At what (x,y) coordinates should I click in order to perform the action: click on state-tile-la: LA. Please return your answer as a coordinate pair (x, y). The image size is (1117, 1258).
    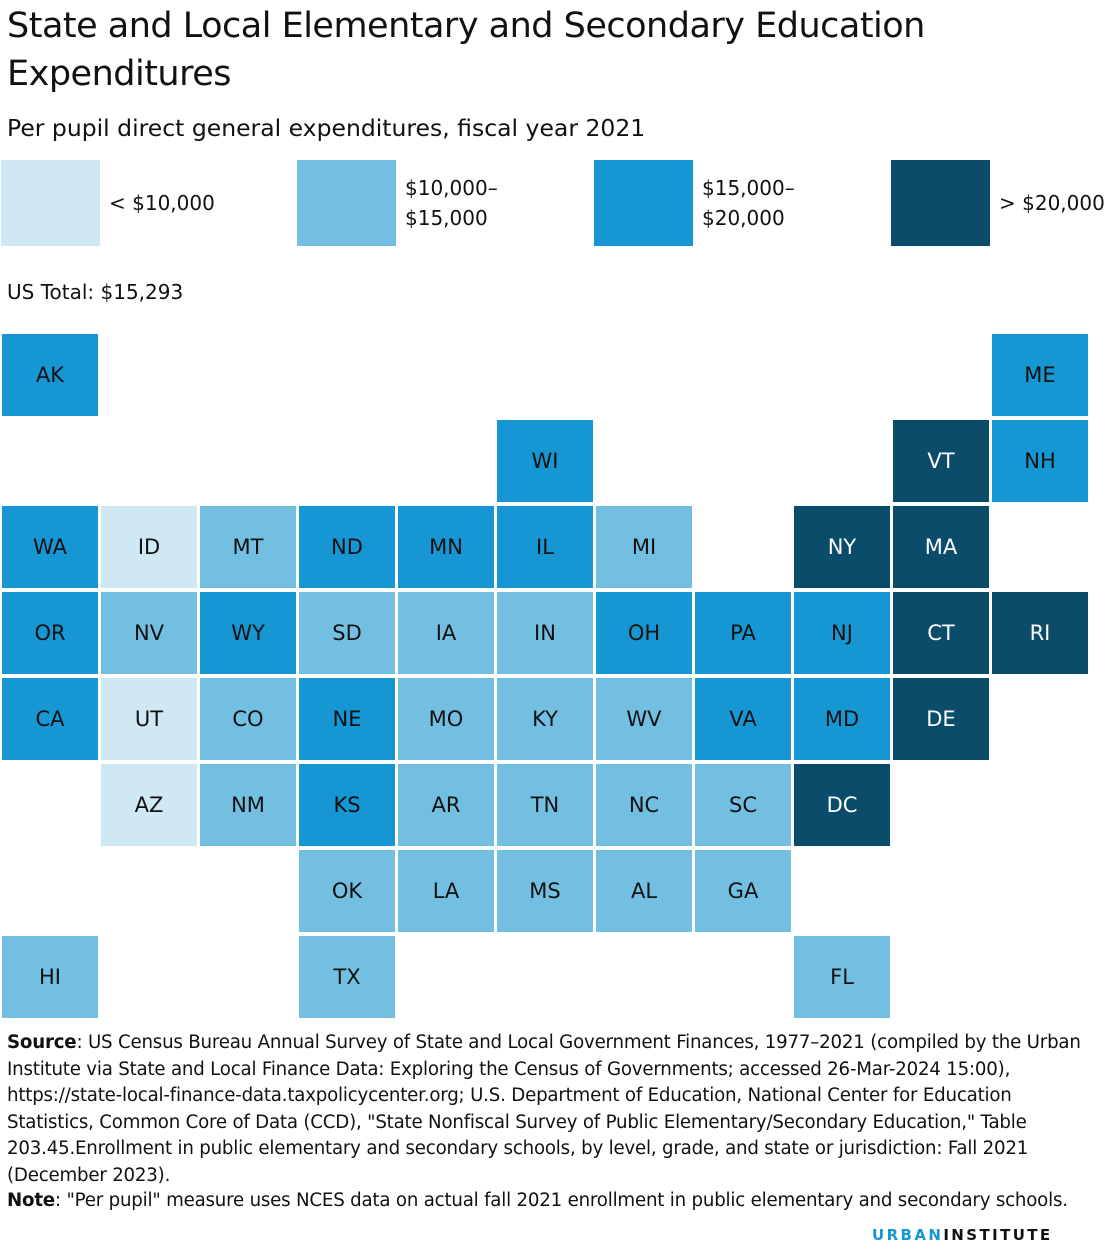
    Looking at the image, I should click on (446, 891).